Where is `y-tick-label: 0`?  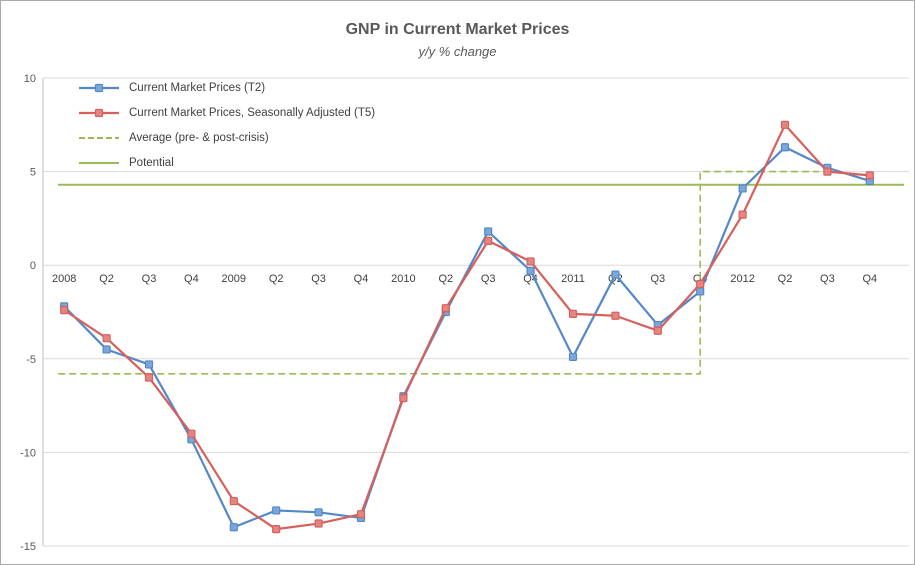 y-tick-label: 0 is located at coordinates (33, 266).